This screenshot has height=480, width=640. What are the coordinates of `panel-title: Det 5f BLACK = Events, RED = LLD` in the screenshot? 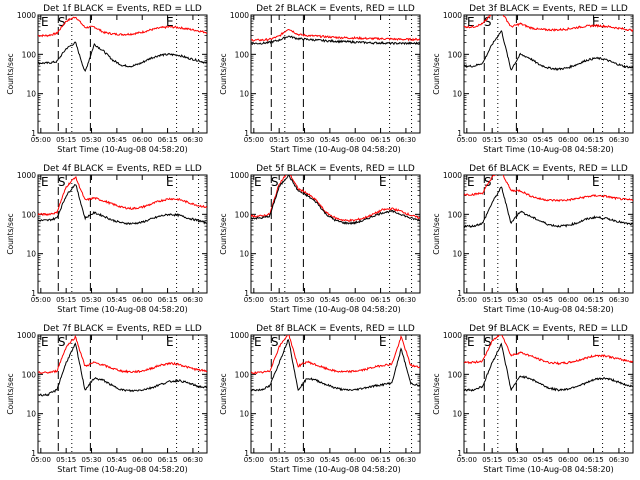 It's located at (335, 169).